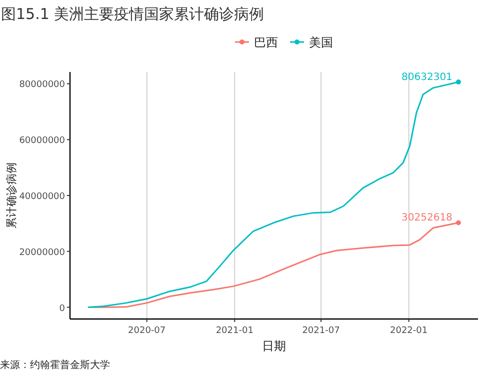 The height and width of the screenshot is (375, 500). What do you see at coordinates (42, 197) in the screenshot?
I see `y-tick-label: 40000000` at bounding box center [42, 197].